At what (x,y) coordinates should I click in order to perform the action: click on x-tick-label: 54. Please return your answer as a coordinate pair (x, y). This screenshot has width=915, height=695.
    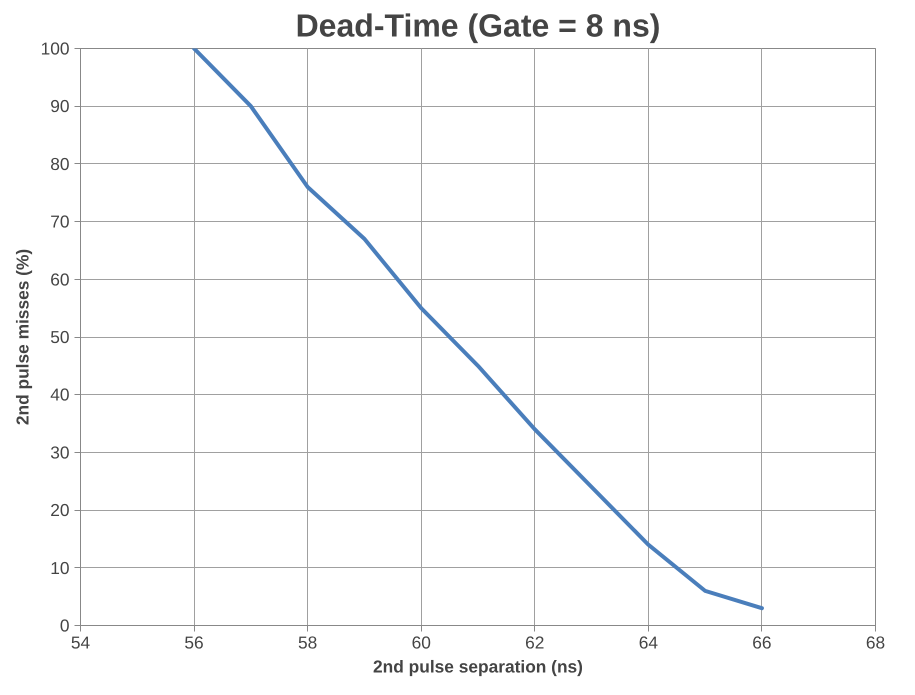
    Looking at the image, I should click on (80, 642).